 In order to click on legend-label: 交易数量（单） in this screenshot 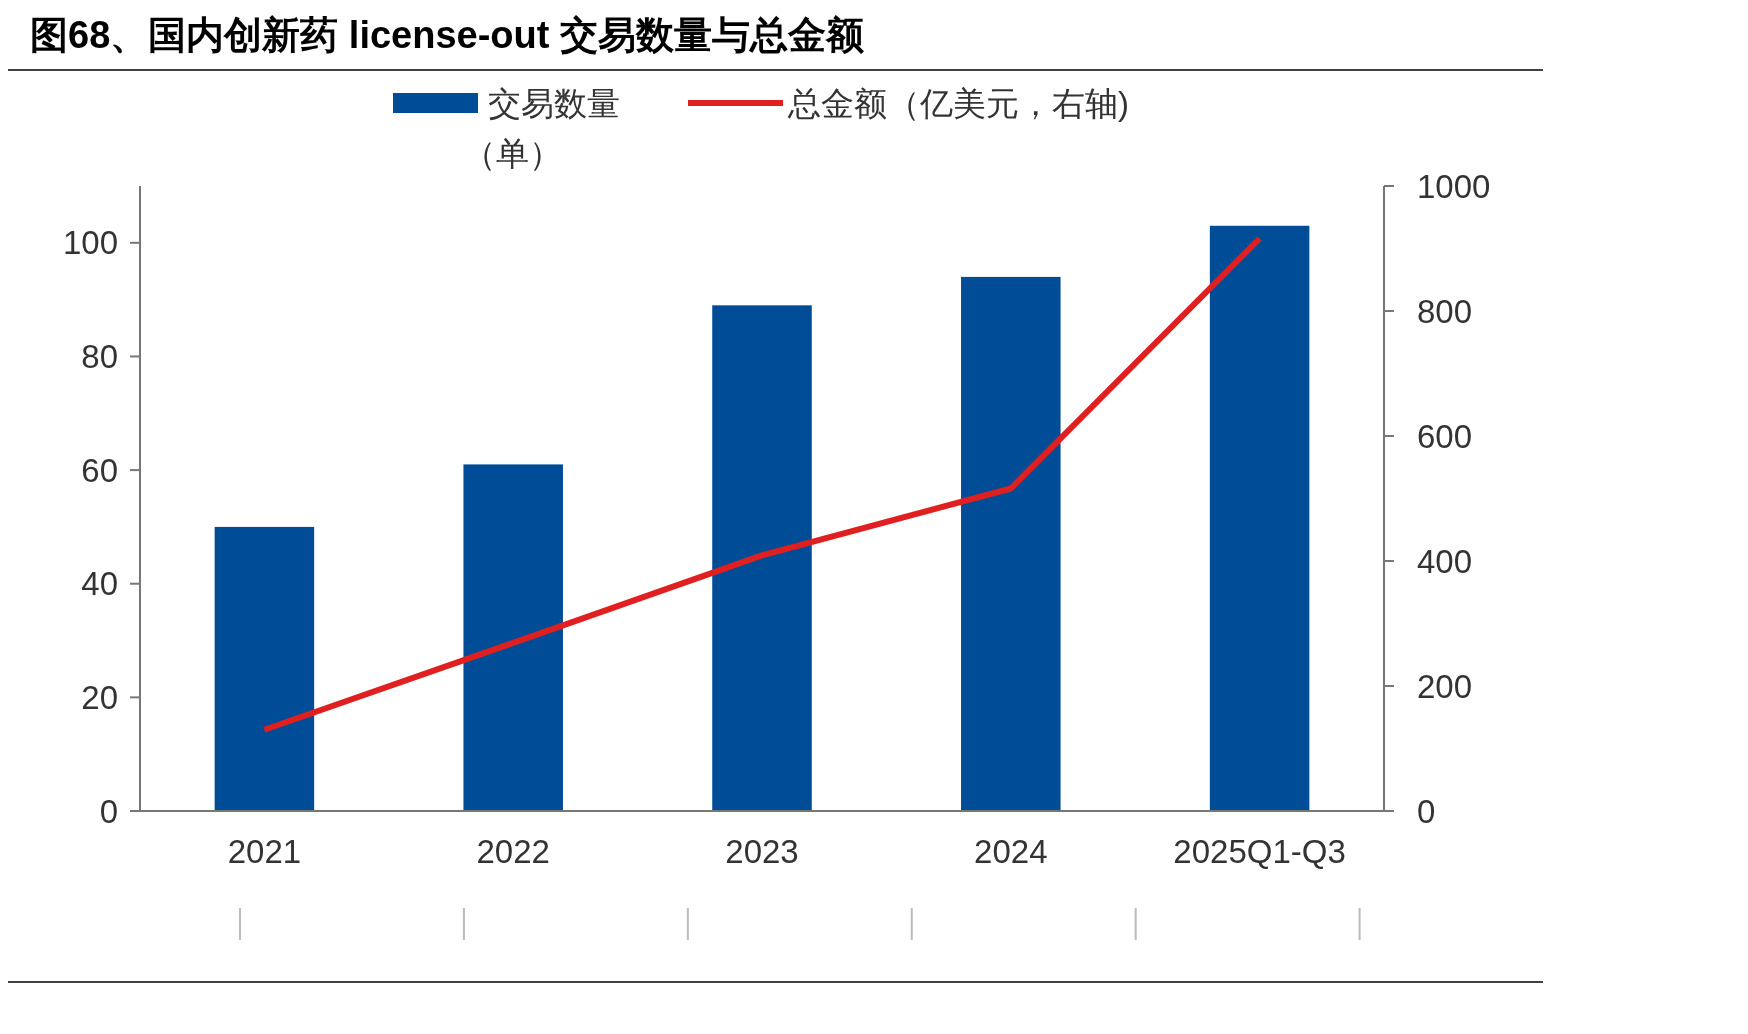, I will do `click(541, 128)`.